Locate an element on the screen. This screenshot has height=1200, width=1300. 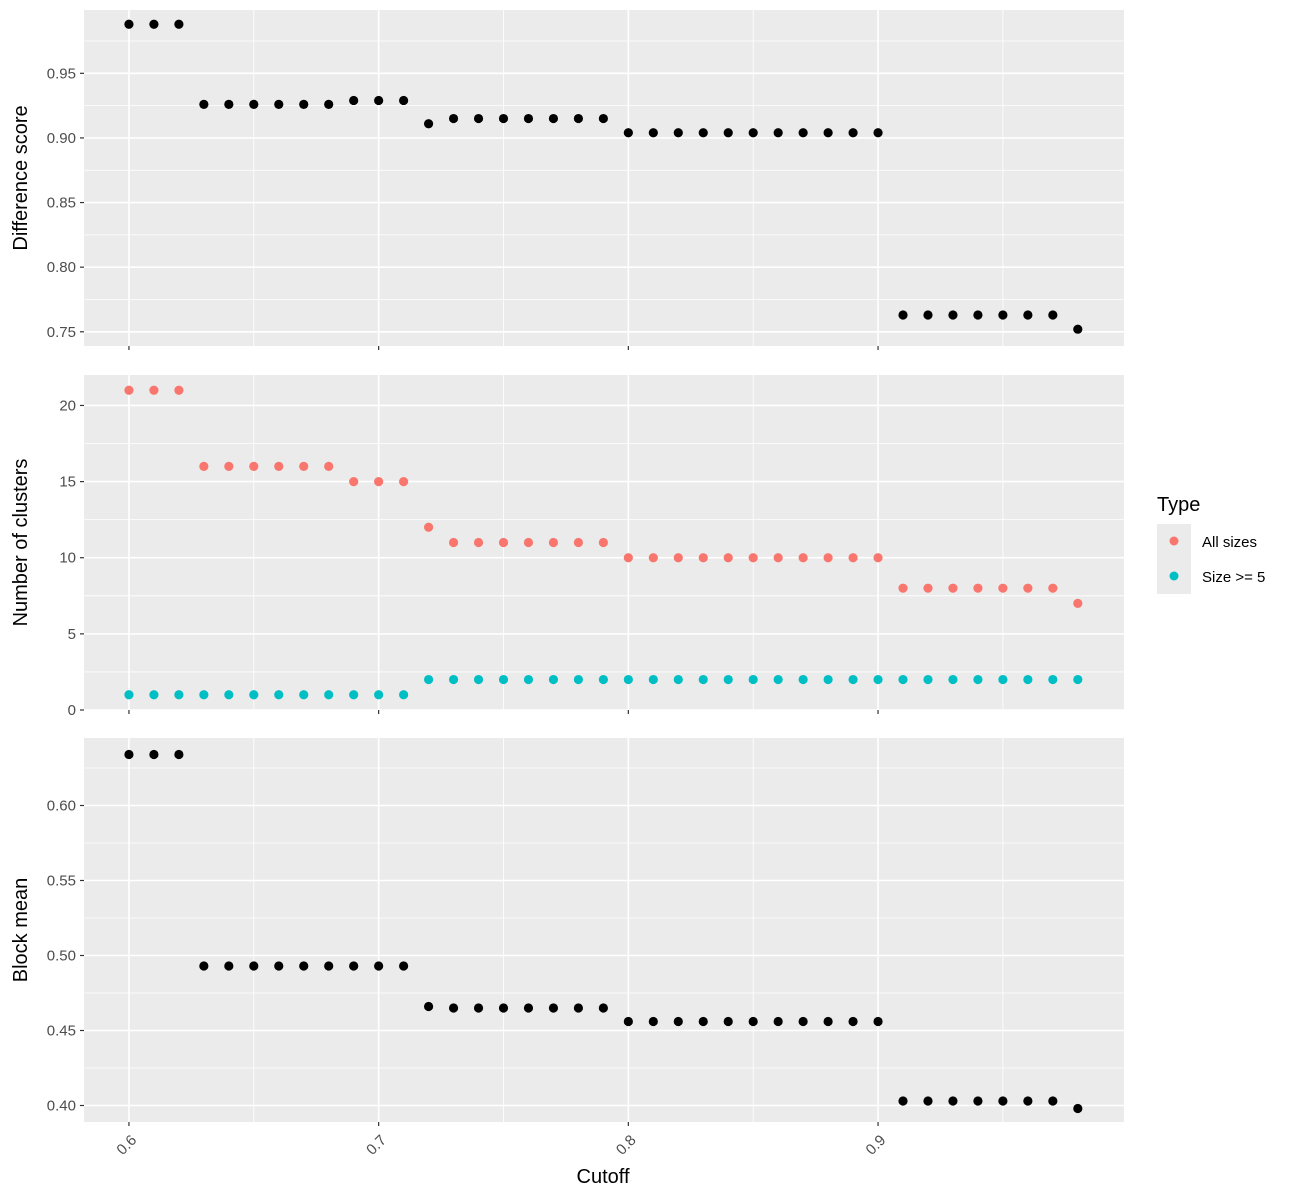
y-tick-label: 0.75 is located at coordinates (61, 332).